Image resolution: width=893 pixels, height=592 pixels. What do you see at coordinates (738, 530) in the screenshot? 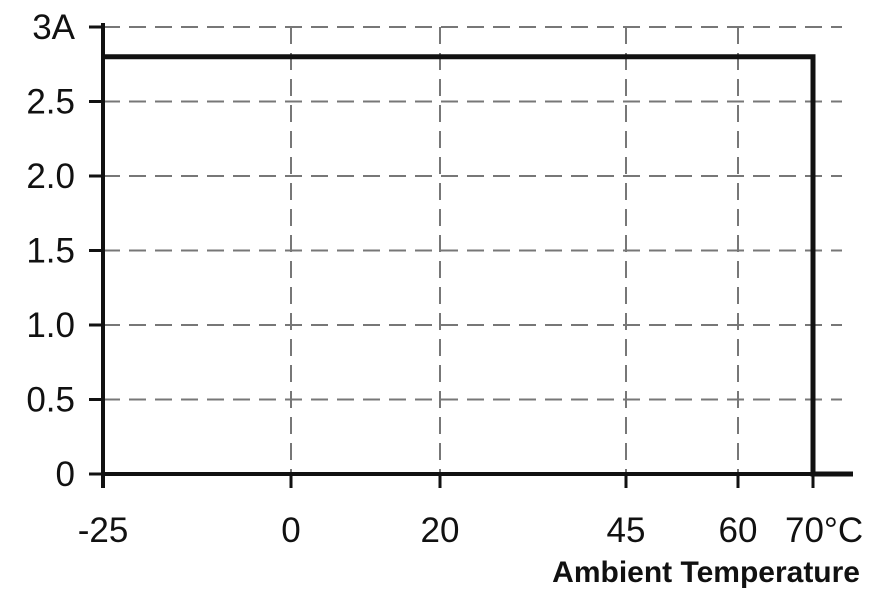
I see `x-tick-label: 60` at bounding box center [738, 530].